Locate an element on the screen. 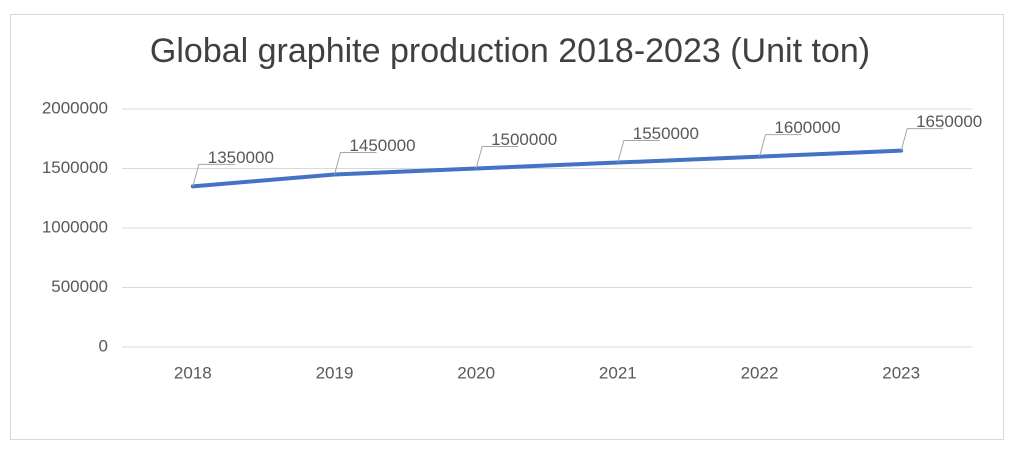 Image resolution: width=1024 pixels, height=456 pixels. data-label: 1450000 is located at coordinates (382, 145).